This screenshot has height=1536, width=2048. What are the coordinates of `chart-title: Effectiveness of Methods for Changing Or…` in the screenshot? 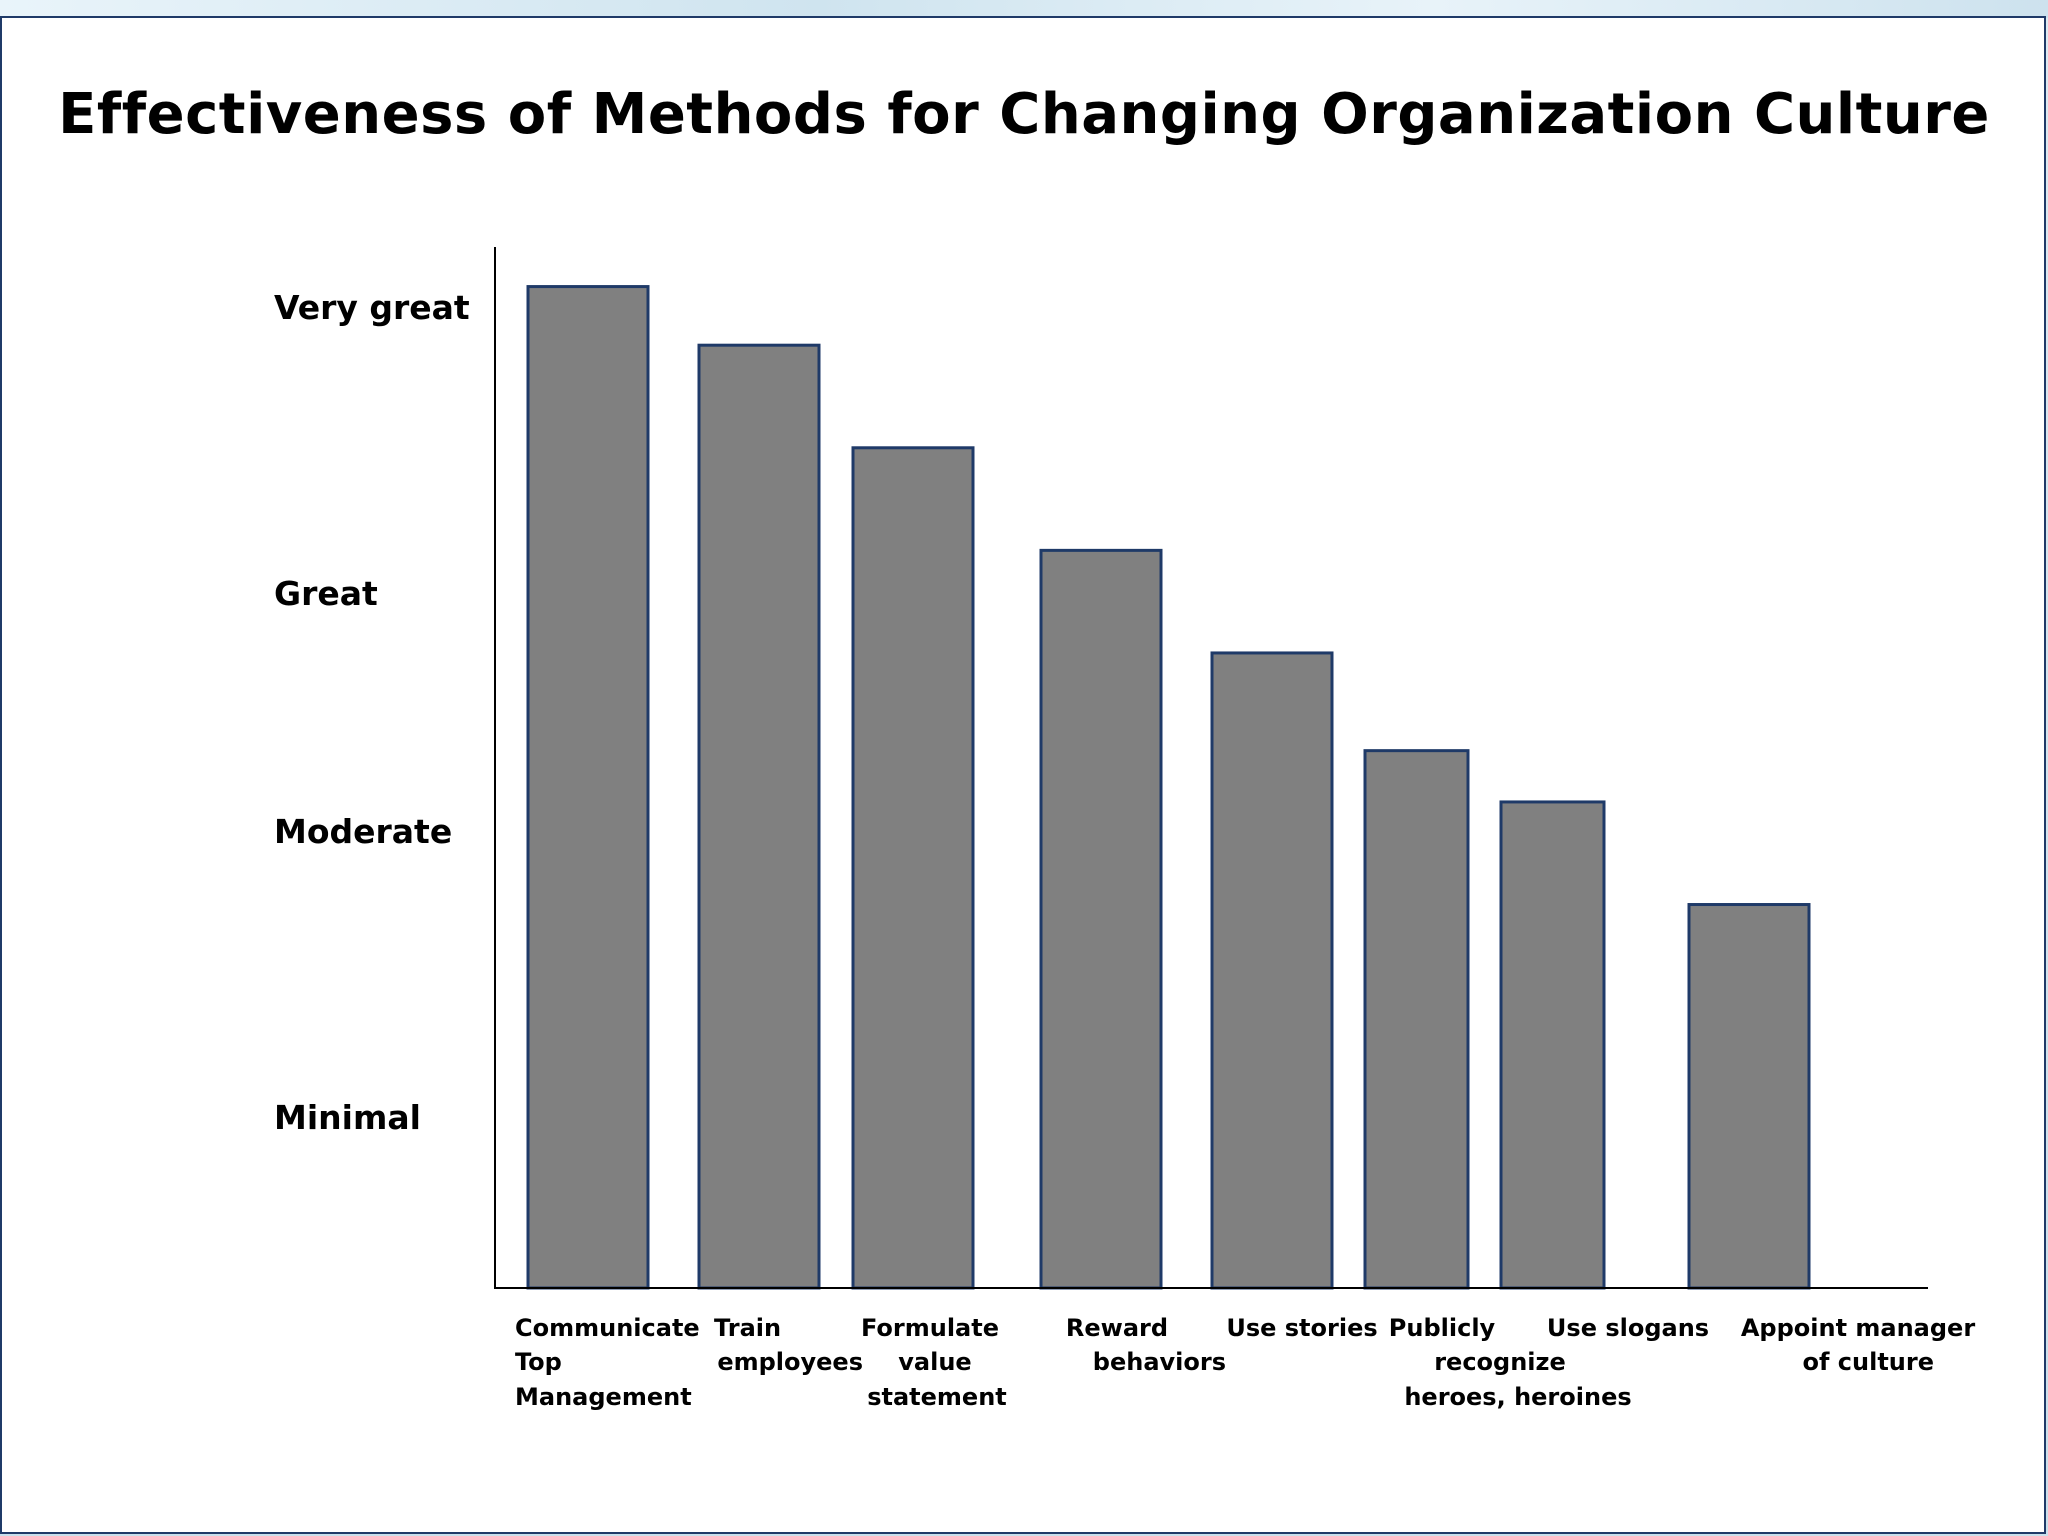 It's located at (1024, 114).